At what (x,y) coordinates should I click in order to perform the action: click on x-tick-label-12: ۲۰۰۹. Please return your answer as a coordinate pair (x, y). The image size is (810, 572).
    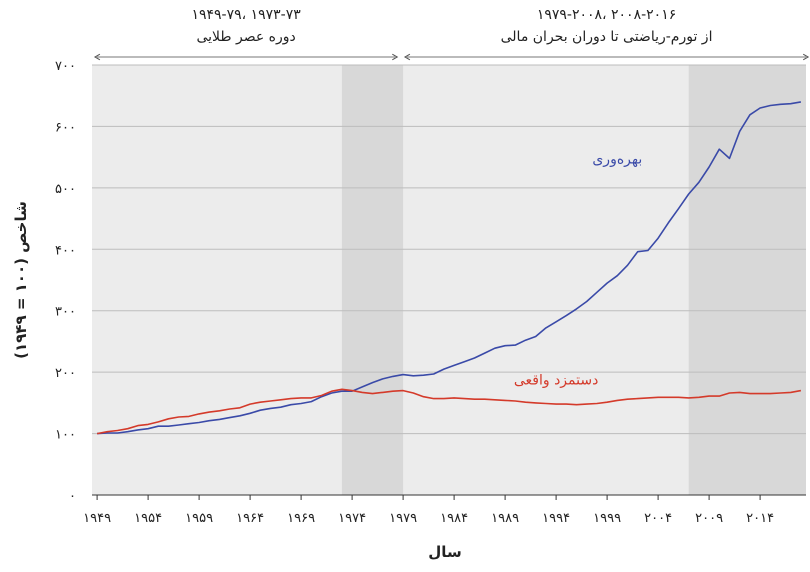
    Looking at the image, I should click on (709, 518).